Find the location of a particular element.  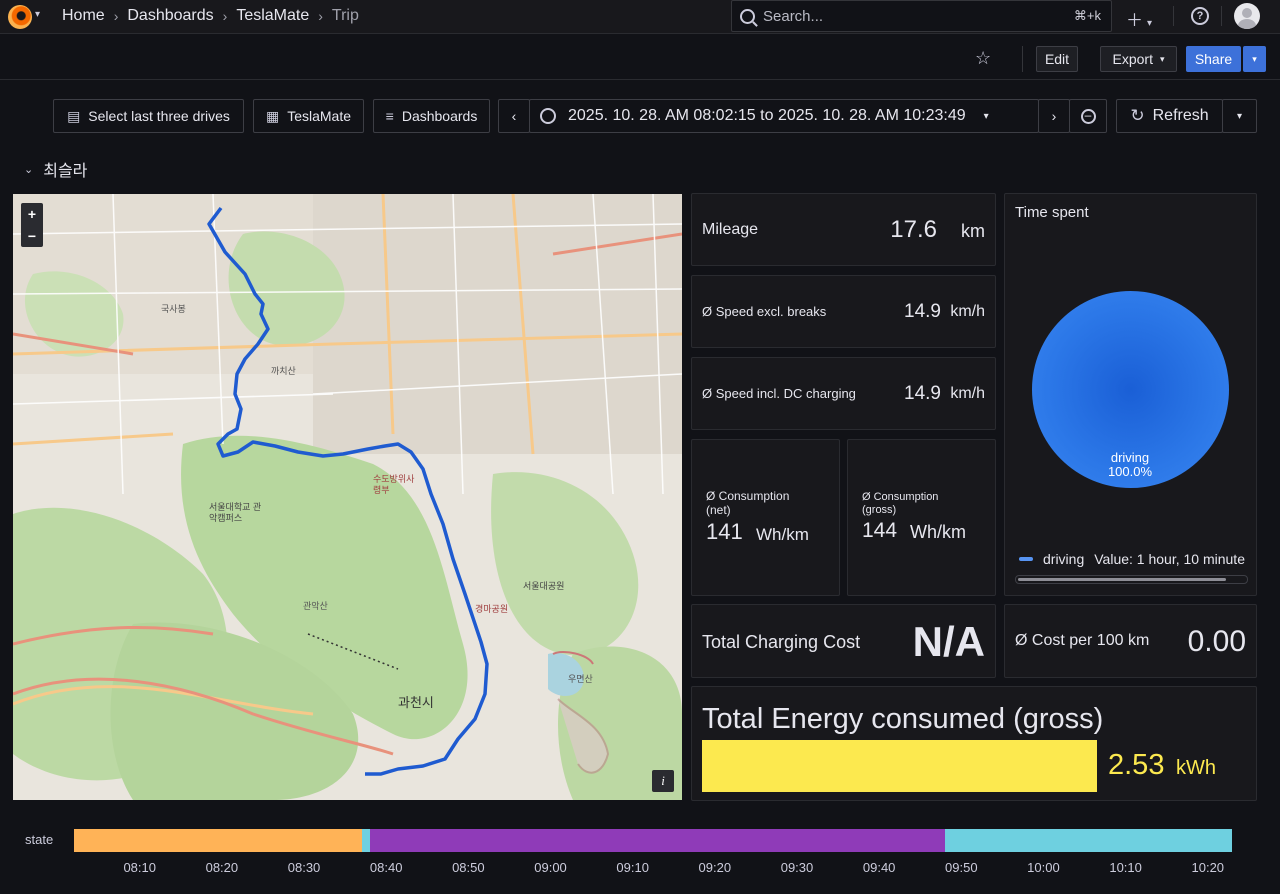

mileage-unit: km is located at coordinates (973, 231).